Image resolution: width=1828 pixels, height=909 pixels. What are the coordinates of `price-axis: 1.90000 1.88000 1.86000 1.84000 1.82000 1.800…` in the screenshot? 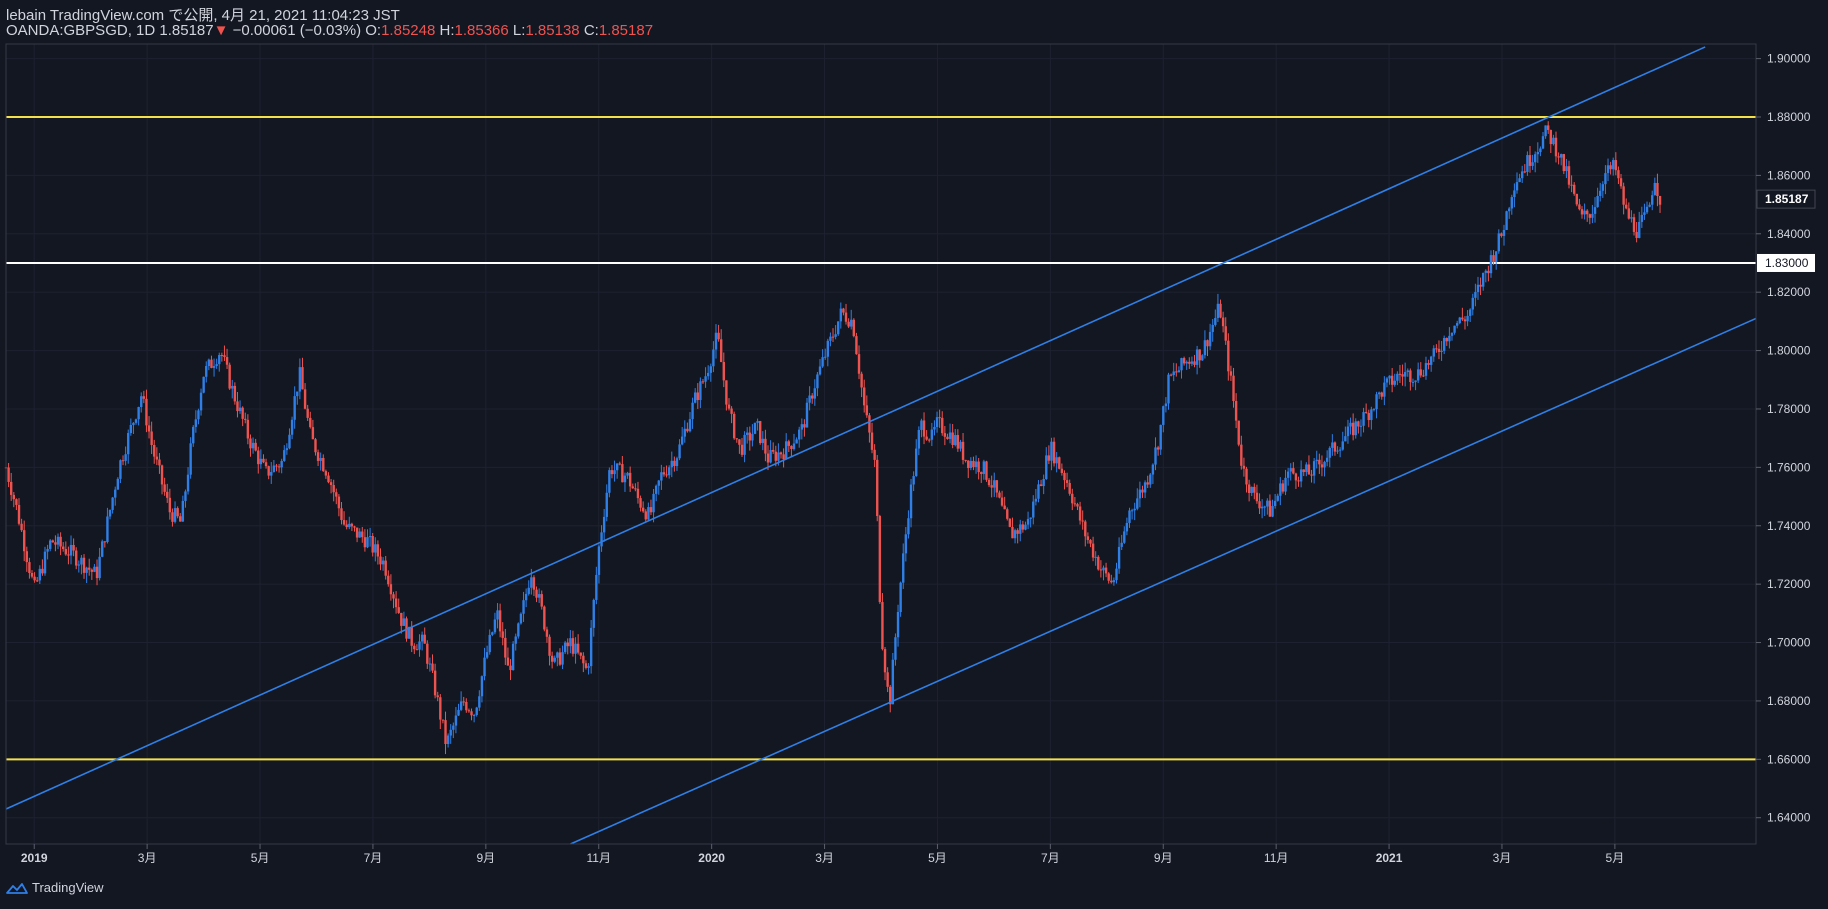 It's located at (1783, 438).